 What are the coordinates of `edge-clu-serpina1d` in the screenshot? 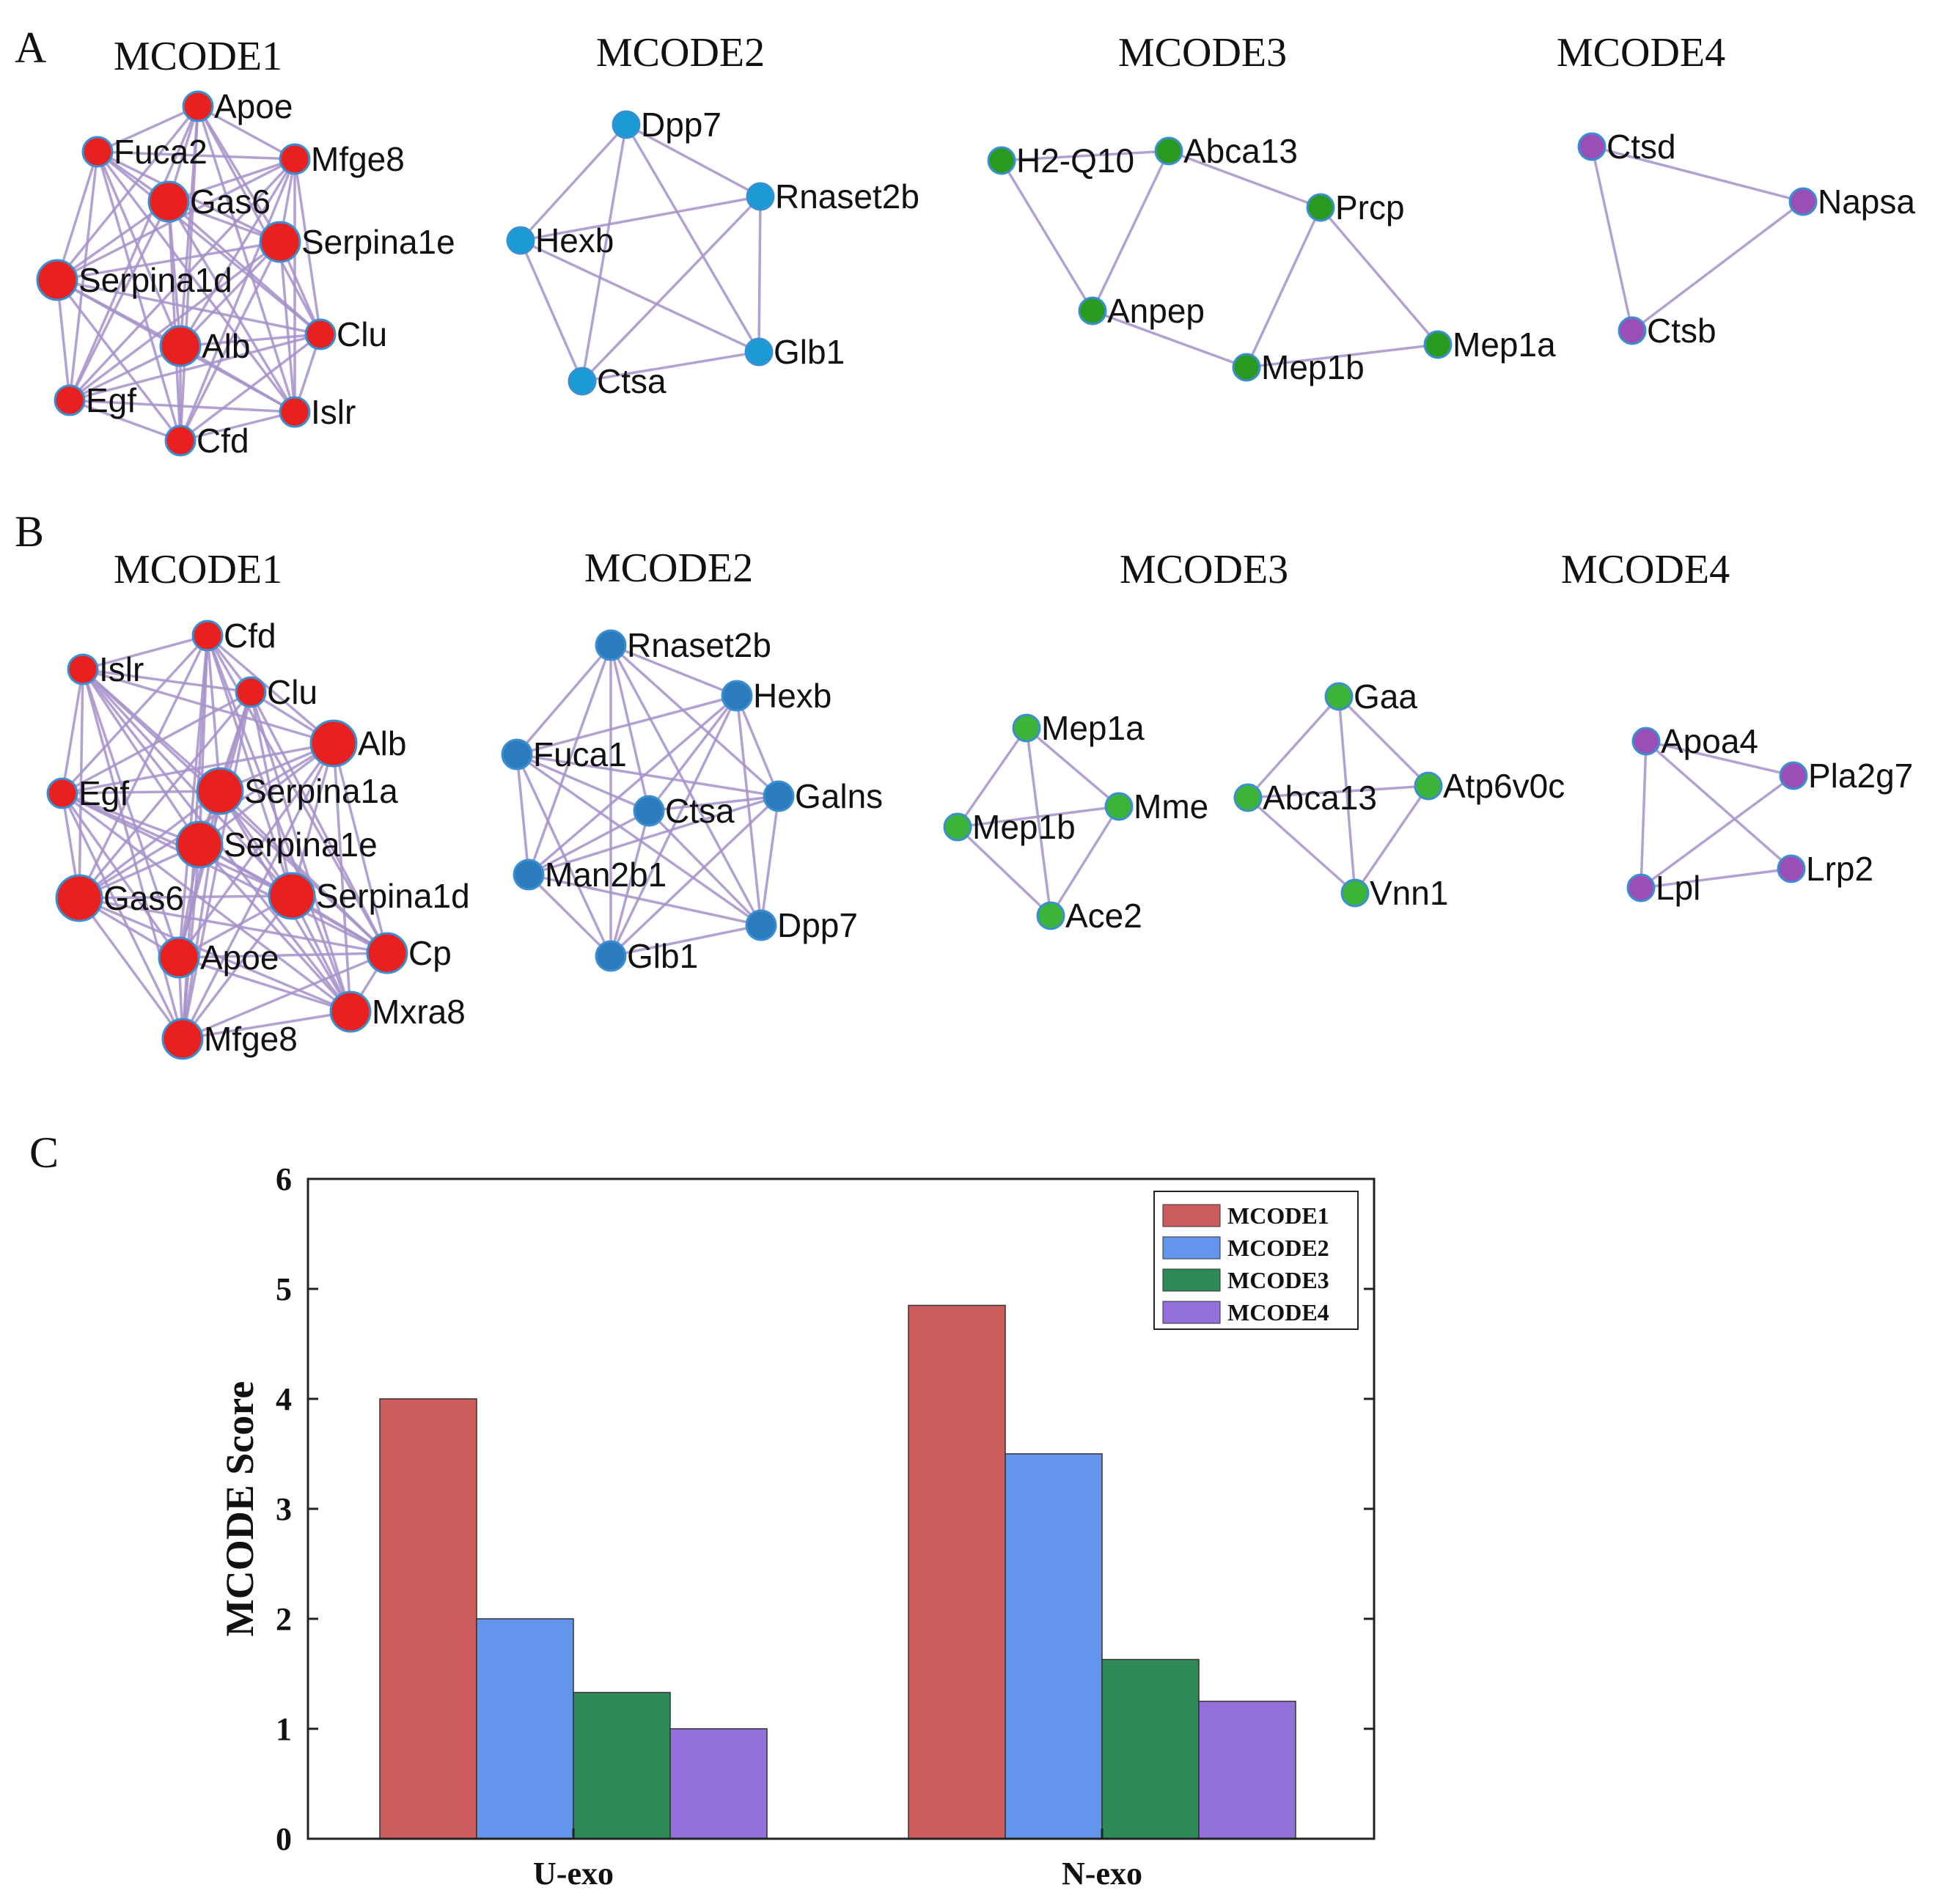 It's located at (271, 794).